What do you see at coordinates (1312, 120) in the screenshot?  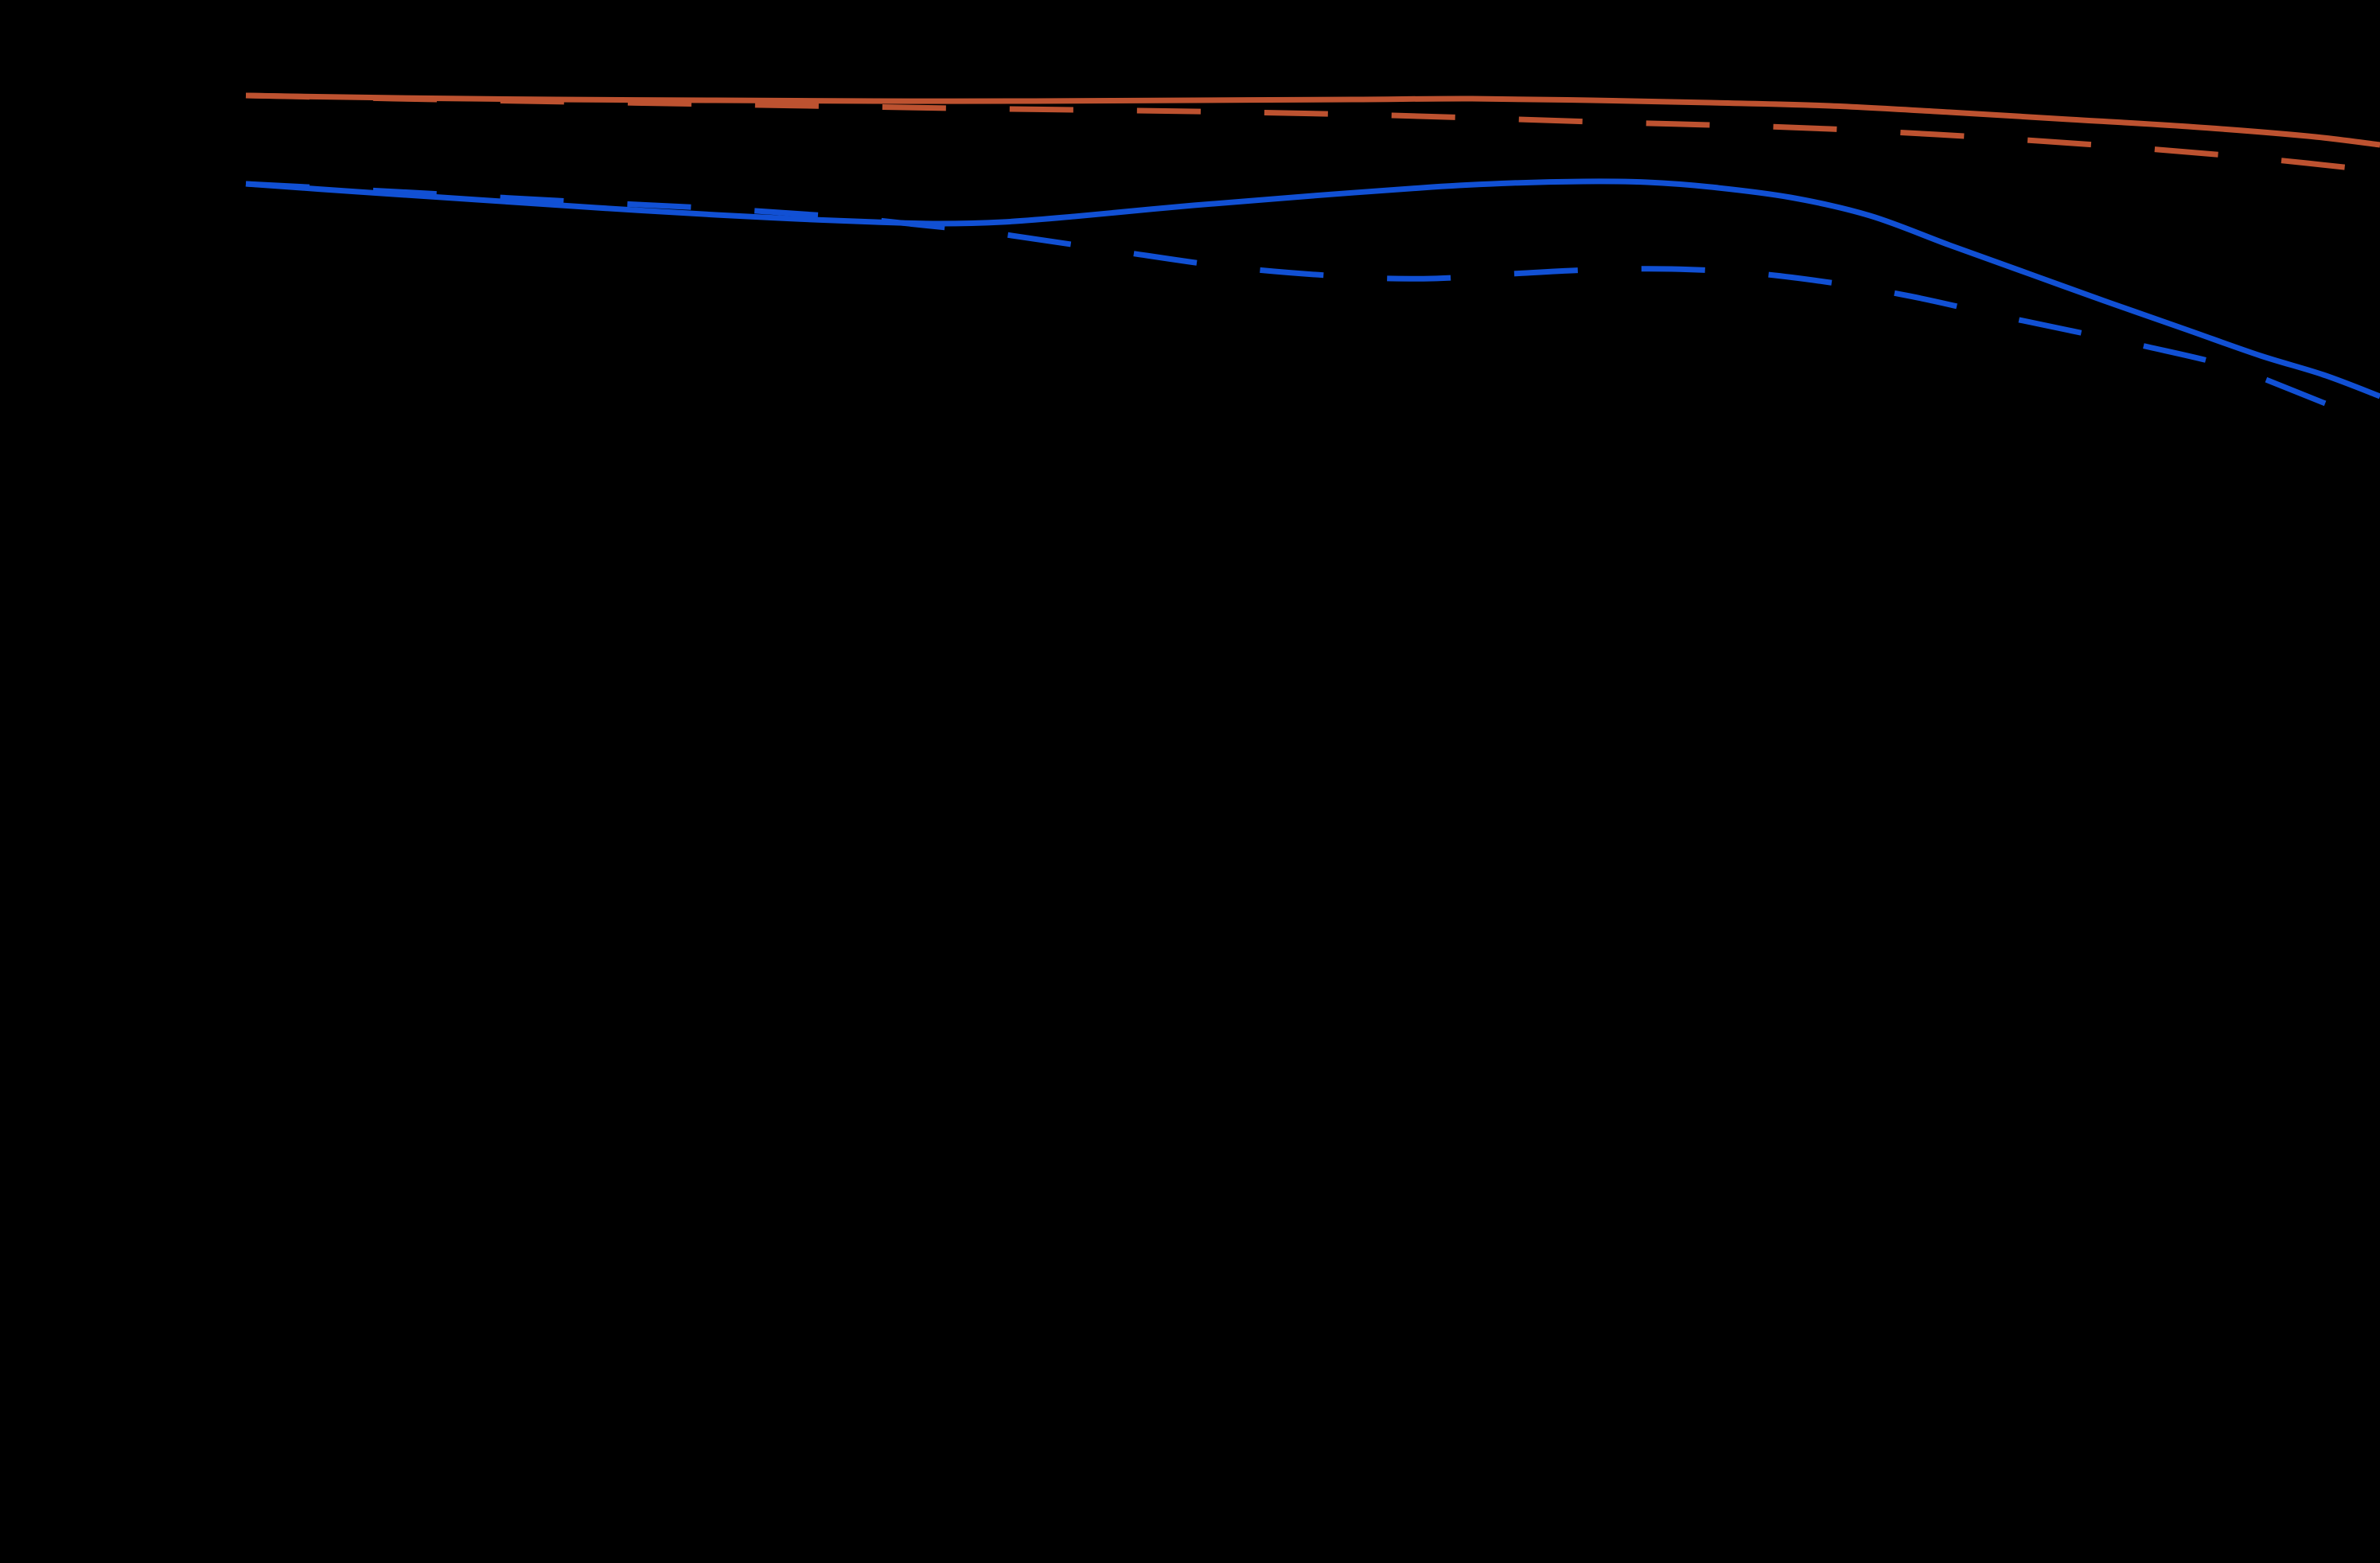 I see `series-orange-solid-line` at bounding box center [1312, 120].